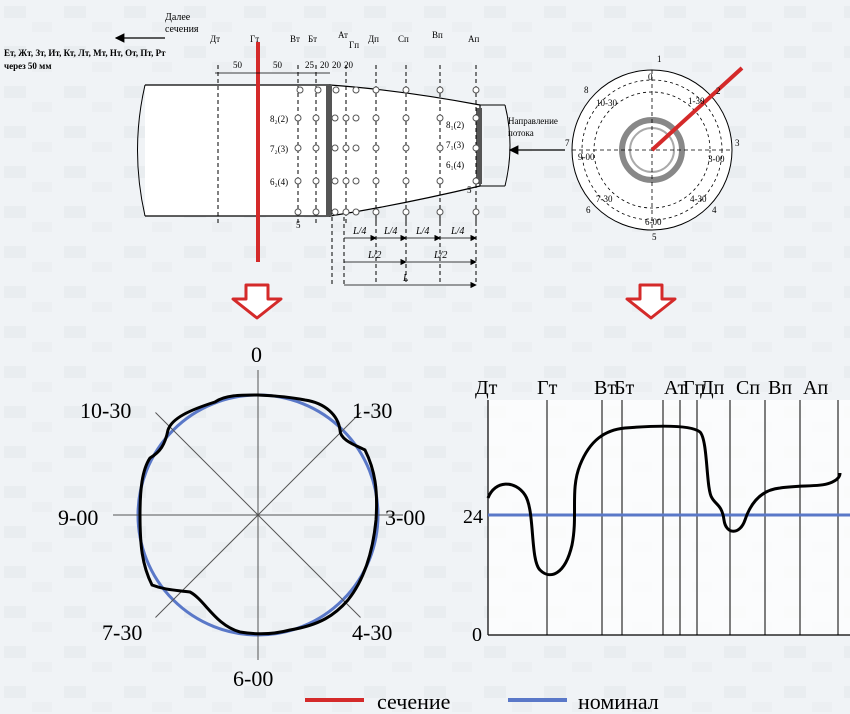 Image resolution: width=850 pixels, height=714 pixels. Describe the element at coordinates (310, 65) in the screenshot. I see `spacing-label-3: 25` at that location.